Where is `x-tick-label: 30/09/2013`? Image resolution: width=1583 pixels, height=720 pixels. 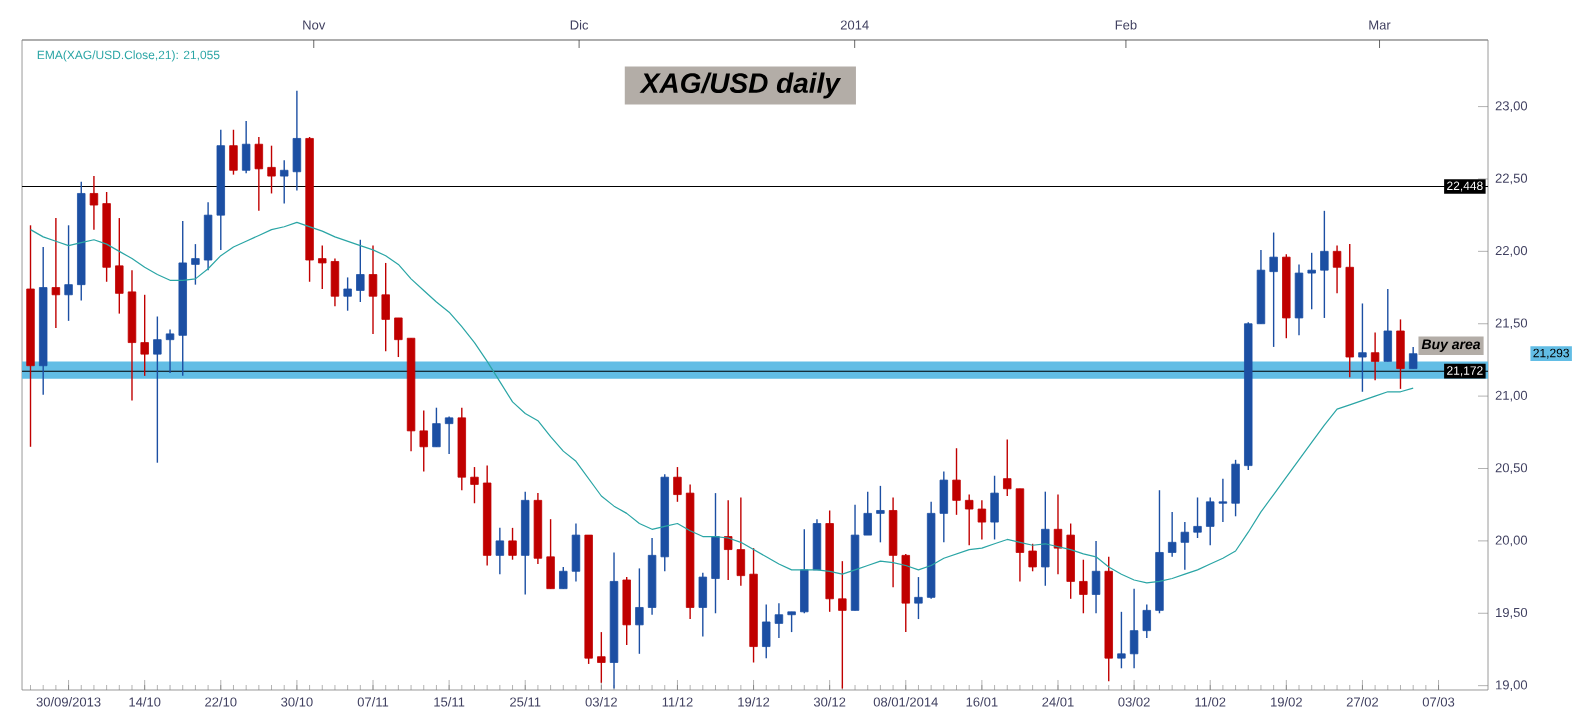
x-tick-label: 30/09/2013 is located at coordinates (68, 702).